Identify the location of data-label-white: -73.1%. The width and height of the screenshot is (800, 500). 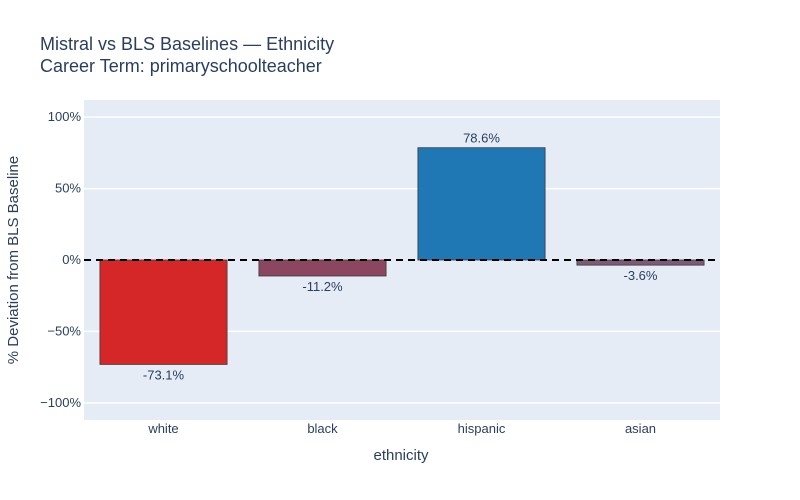
(164, 374).